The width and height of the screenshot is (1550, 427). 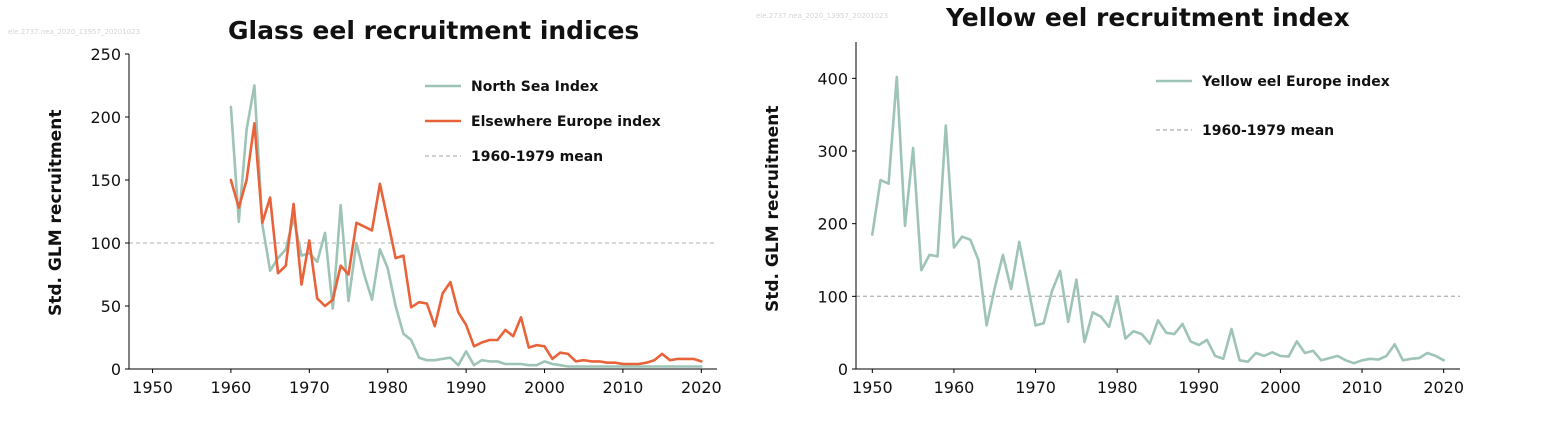 I want to click on legend-label: Elsewhere Europe index, so click(x=566, y=122).